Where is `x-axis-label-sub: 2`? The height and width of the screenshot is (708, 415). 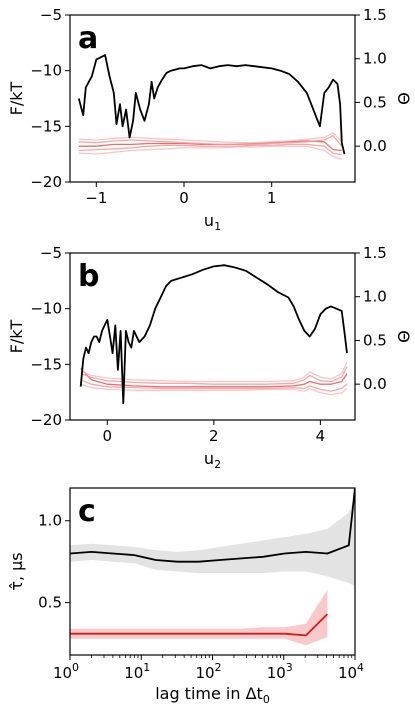 x-axis-label-sub: 2 is located at coordinates (217, 464).